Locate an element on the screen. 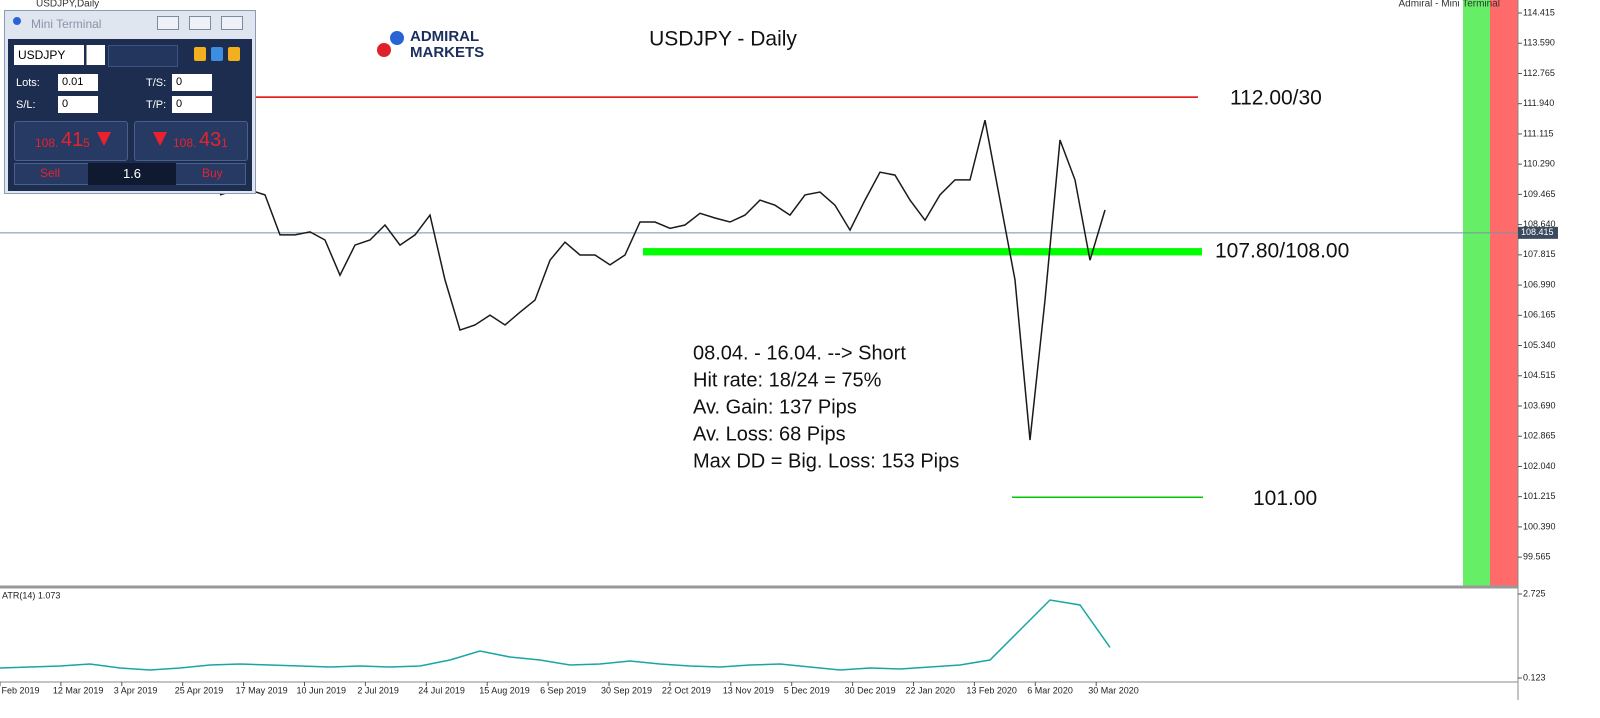 The height and width of the screenshot is (718, 1600). x-tick-label: 5 Dec 2019 is located at coordinates (807, 690).